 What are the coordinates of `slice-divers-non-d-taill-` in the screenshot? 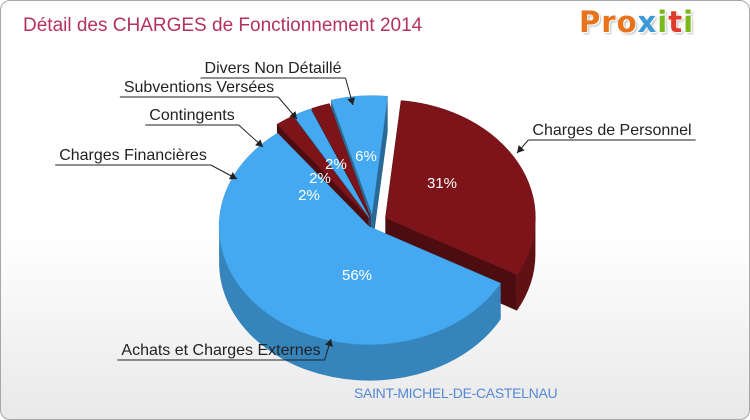 It's located at (359, 154).